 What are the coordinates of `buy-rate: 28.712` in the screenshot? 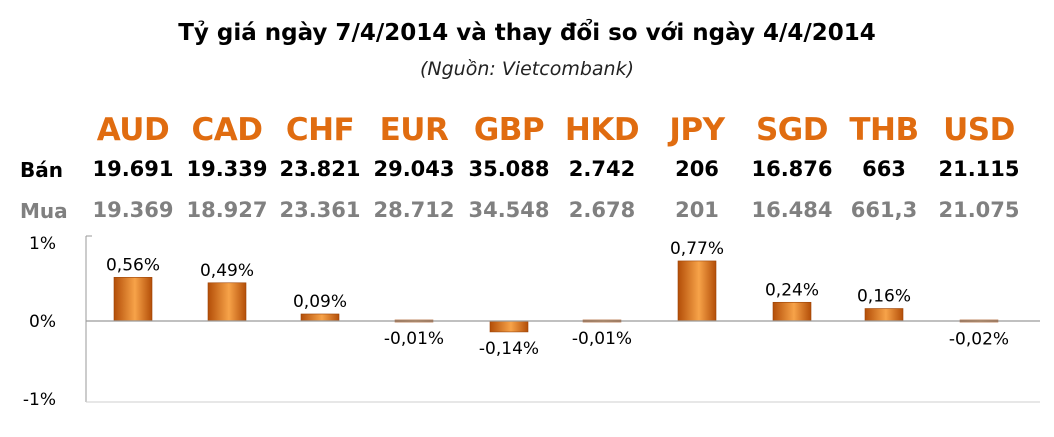 It's located at (414, 210).